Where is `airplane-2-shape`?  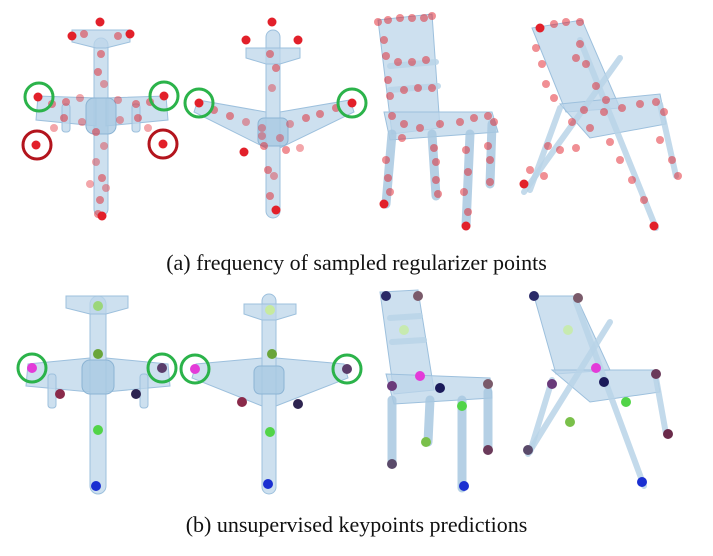 airplane-2-shape is located at coordinates (270, 394).